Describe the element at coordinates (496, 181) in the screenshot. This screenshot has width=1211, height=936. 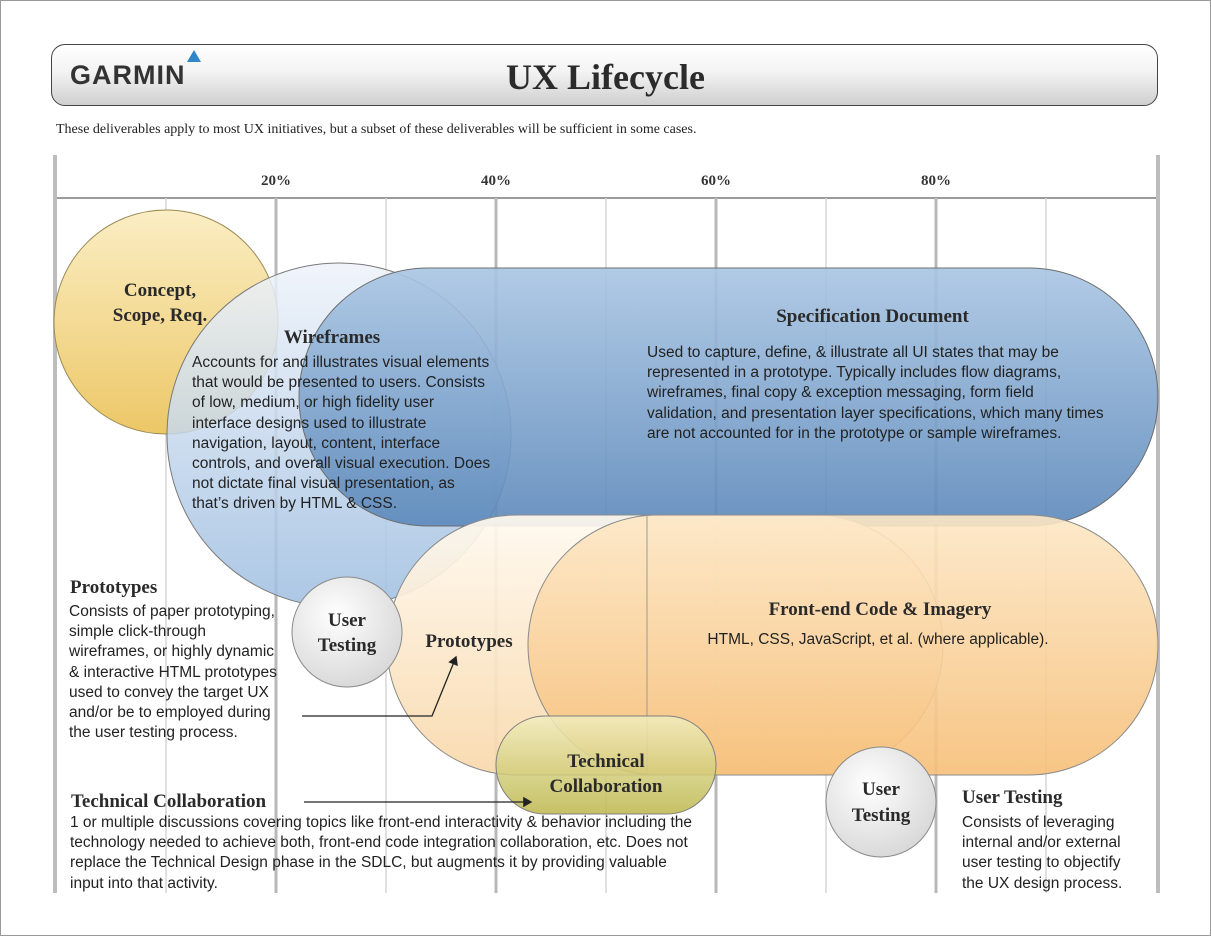
I see `scale-tick-40: 40%` at that location.